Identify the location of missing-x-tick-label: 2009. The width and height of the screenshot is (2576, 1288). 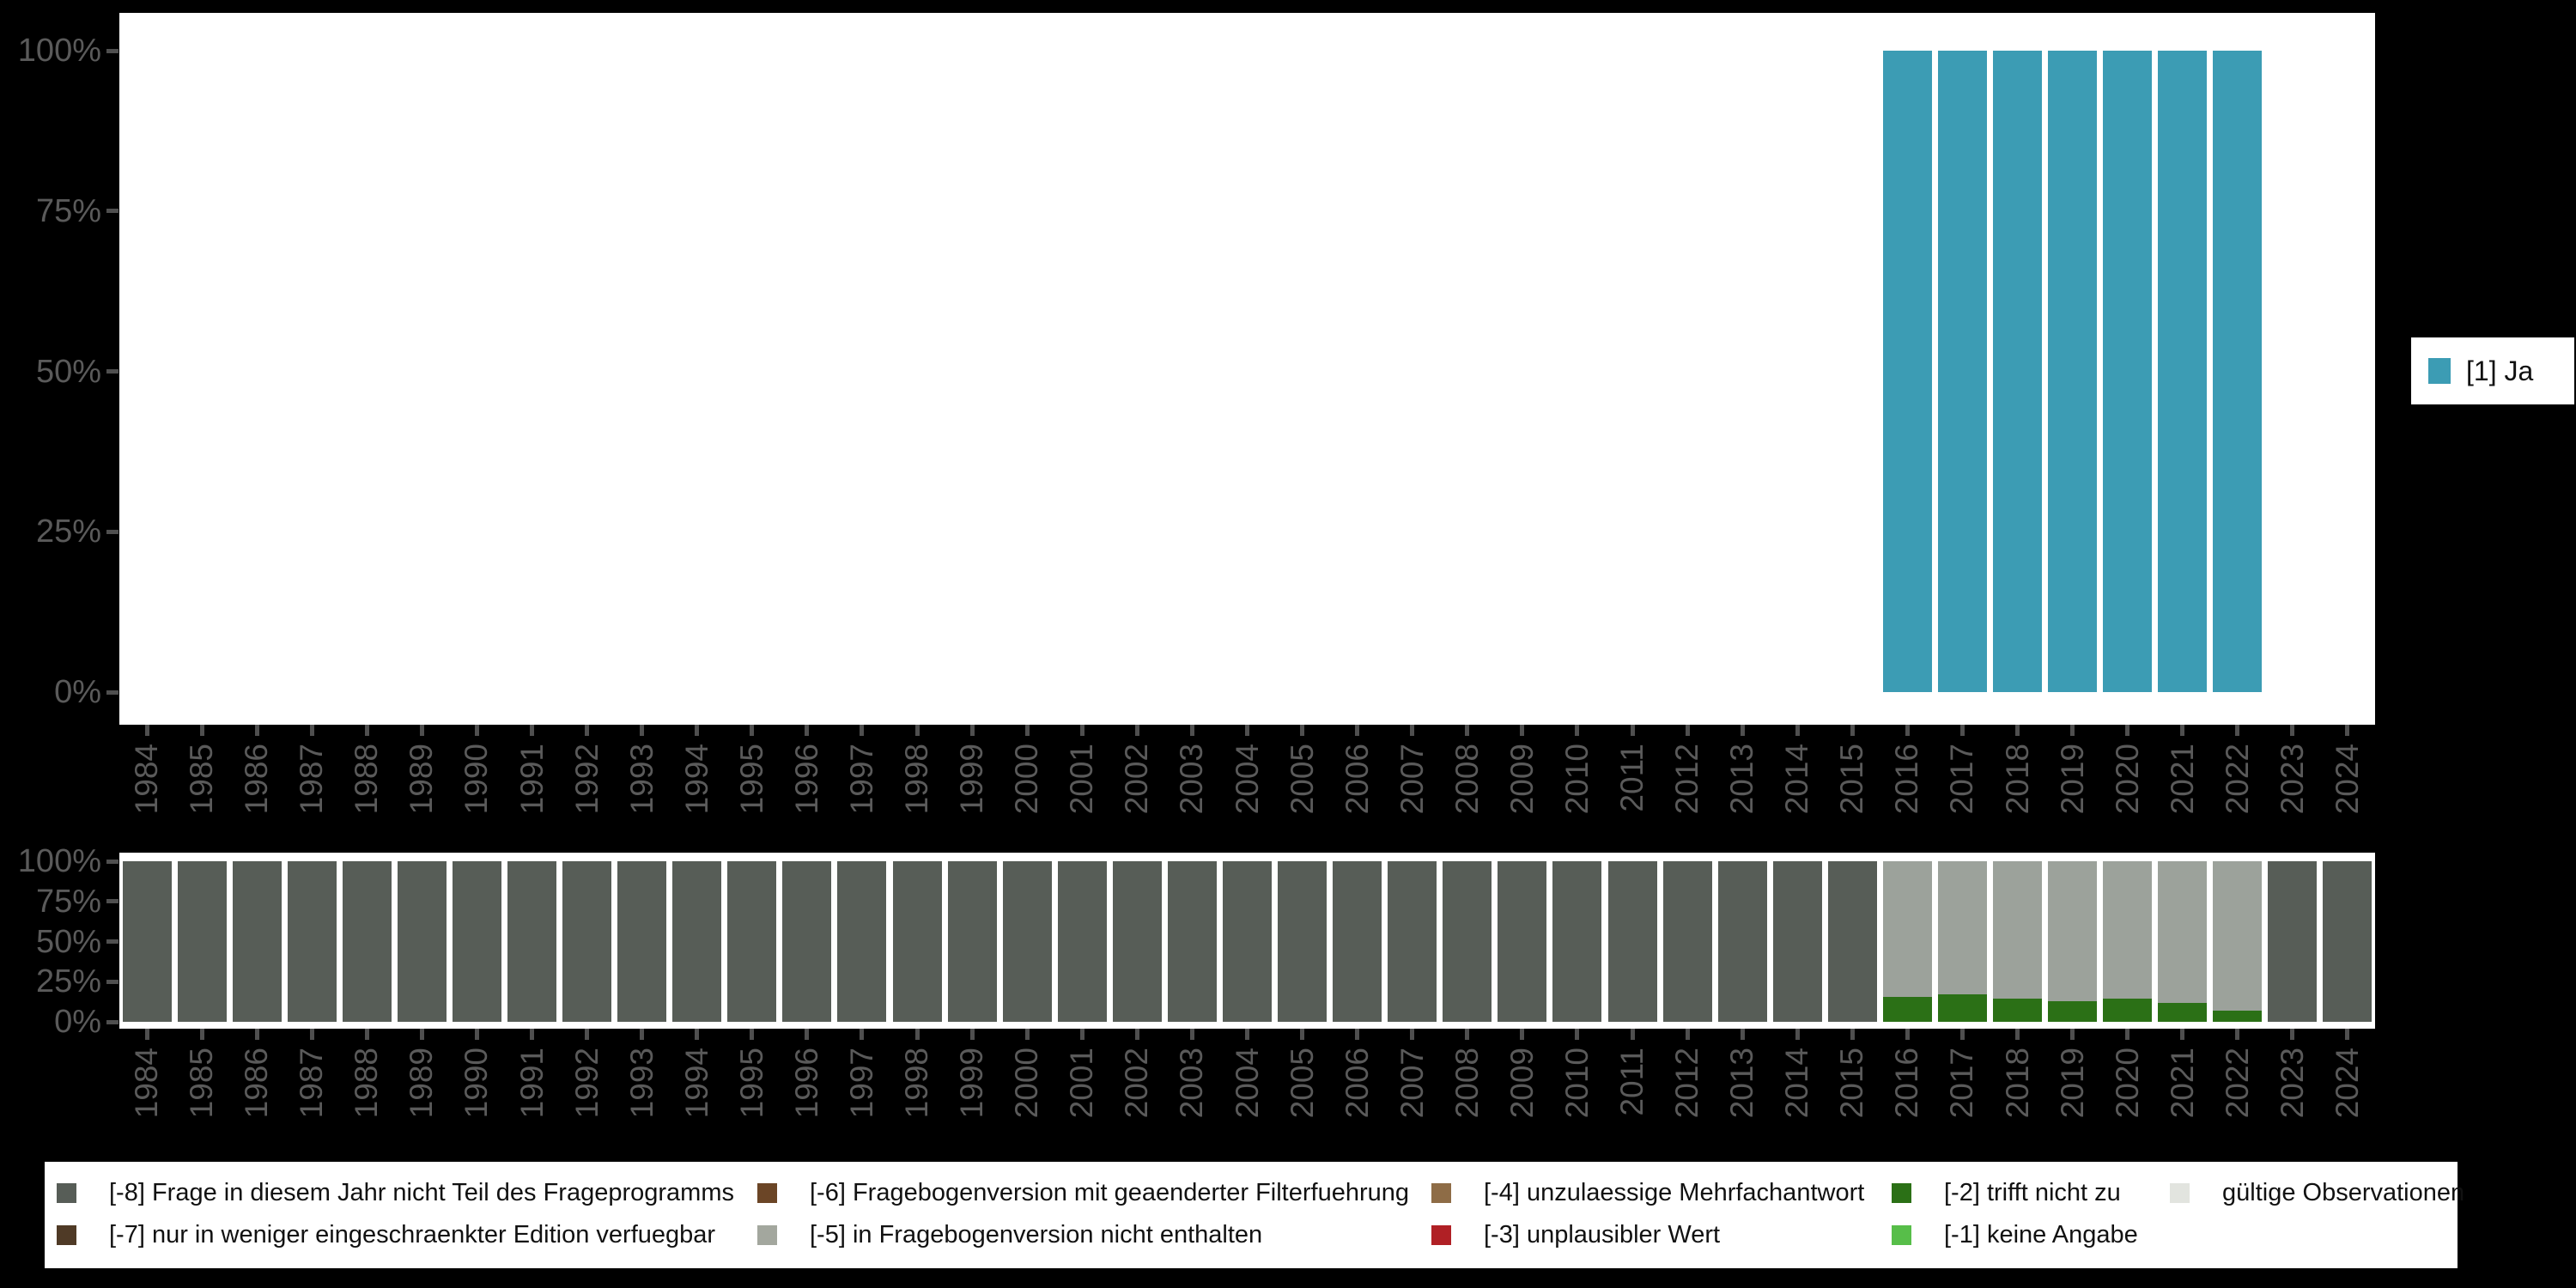
(1522, 1083).